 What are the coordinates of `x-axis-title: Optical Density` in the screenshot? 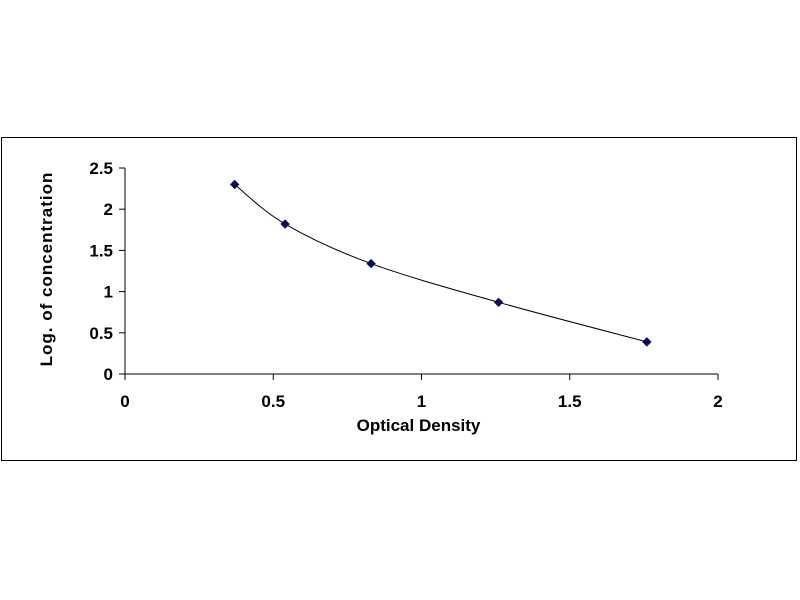 It's located at (419, 425).